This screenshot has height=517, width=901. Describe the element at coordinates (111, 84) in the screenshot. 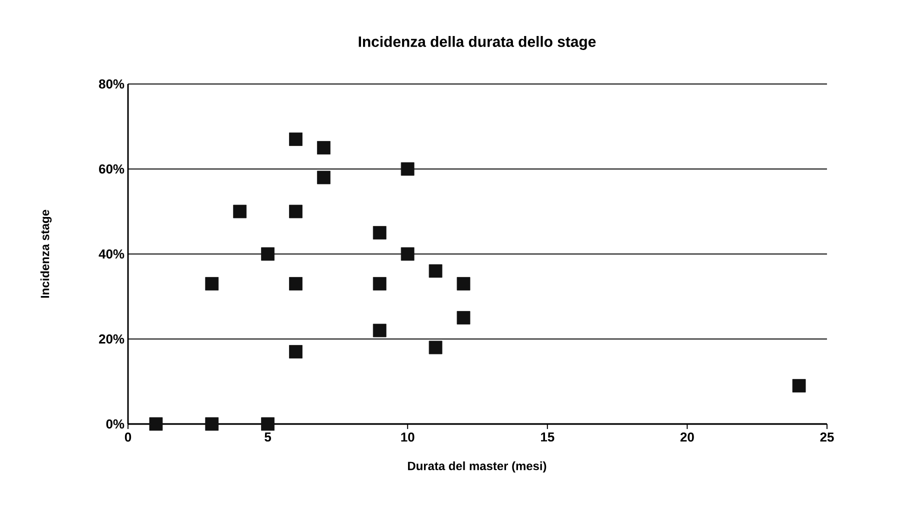

I see `y-tick-label: 80%` at that location.